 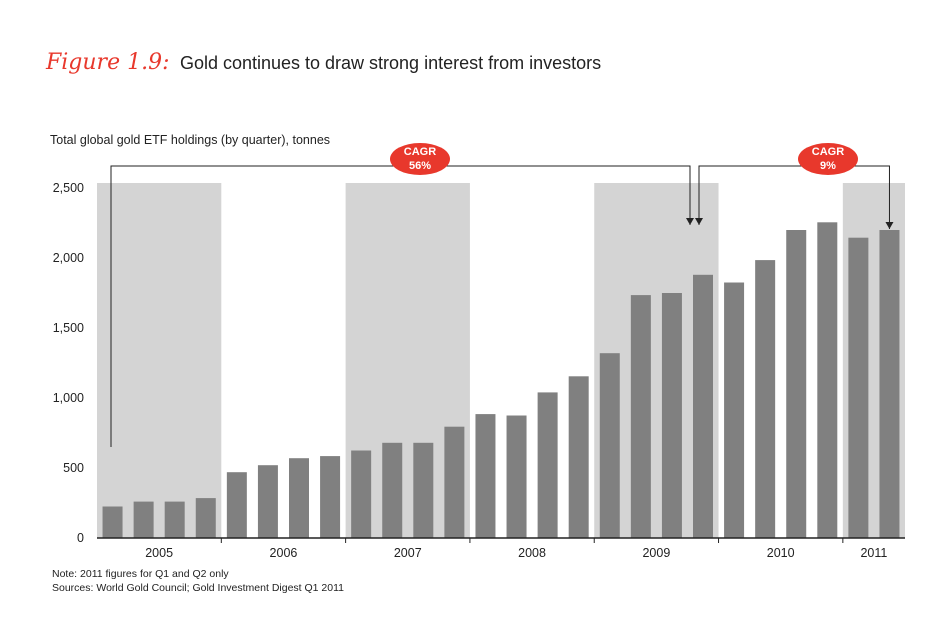 I want to click on cagr-value: 56%, so click(x=420, y=166).